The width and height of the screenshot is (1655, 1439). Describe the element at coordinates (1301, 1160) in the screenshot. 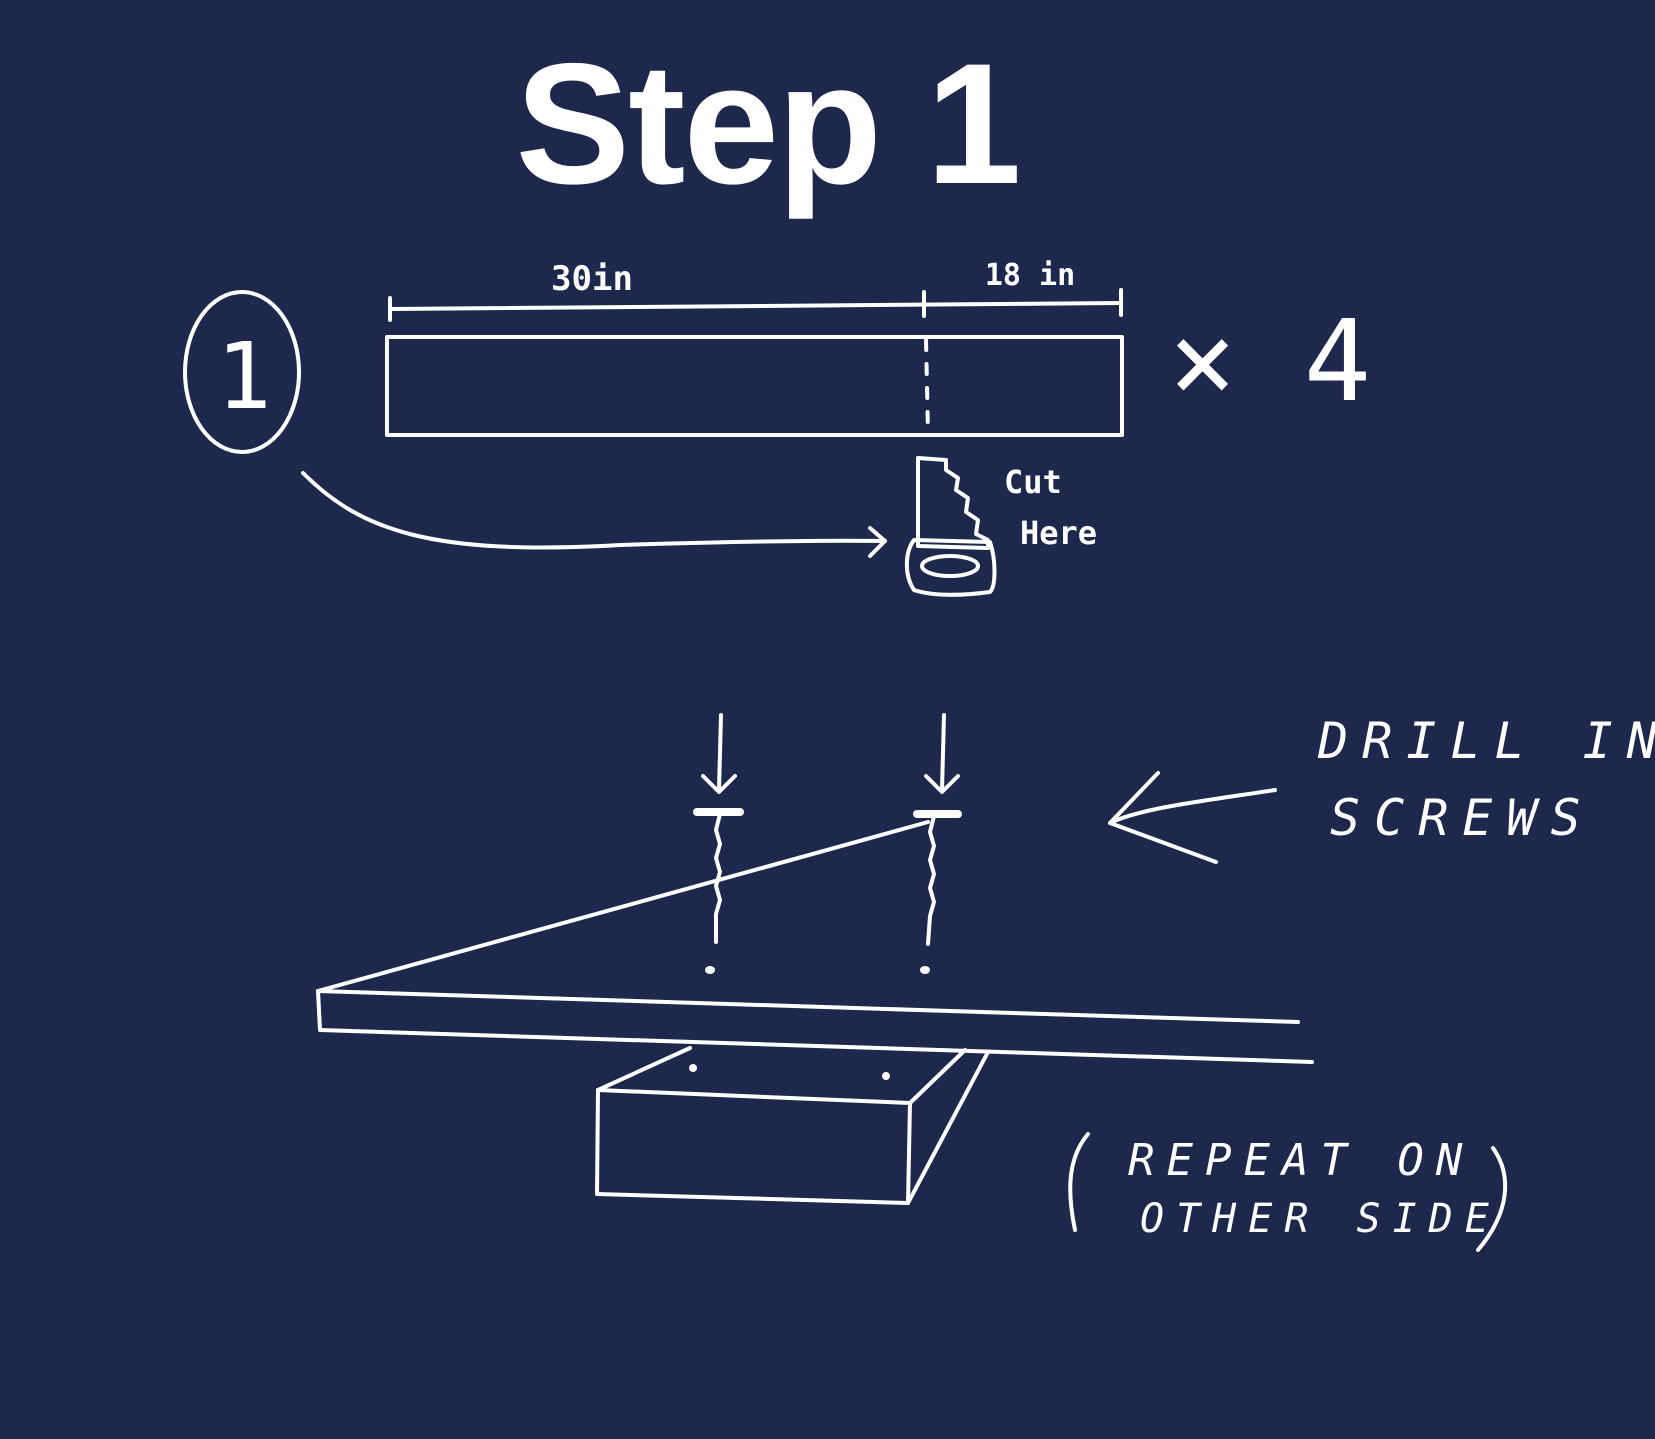

I see `repeat-note-line1: REPEAT ON` at that location.